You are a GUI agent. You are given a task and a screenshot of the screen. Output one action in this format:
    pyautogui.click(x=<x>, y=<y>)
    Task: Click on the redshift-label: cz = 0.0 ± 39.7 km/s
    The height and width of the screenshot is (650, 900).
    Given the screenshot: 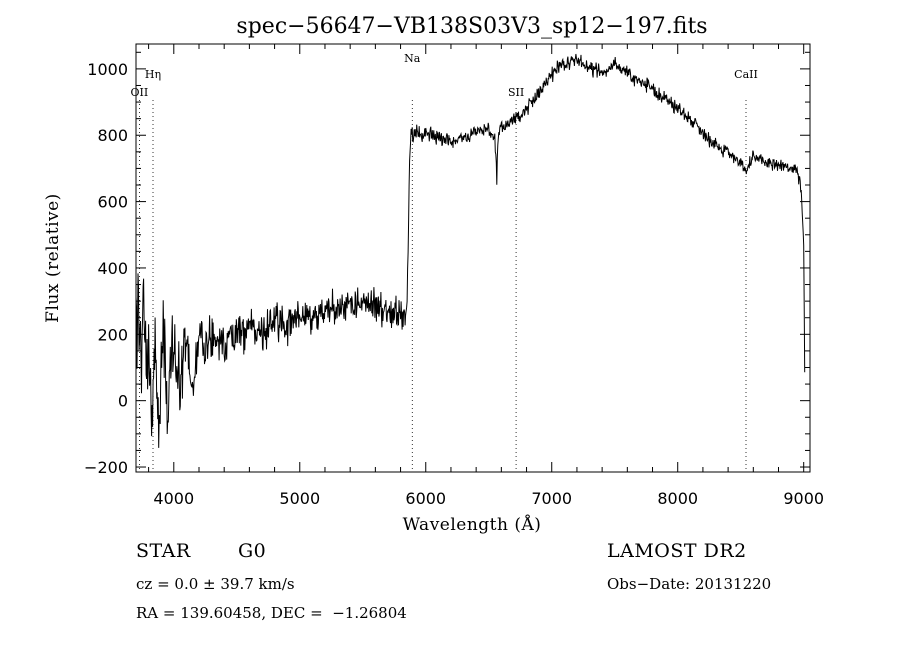 What is the action you would take?
    pyautogui.click(x=215, y=584)
    